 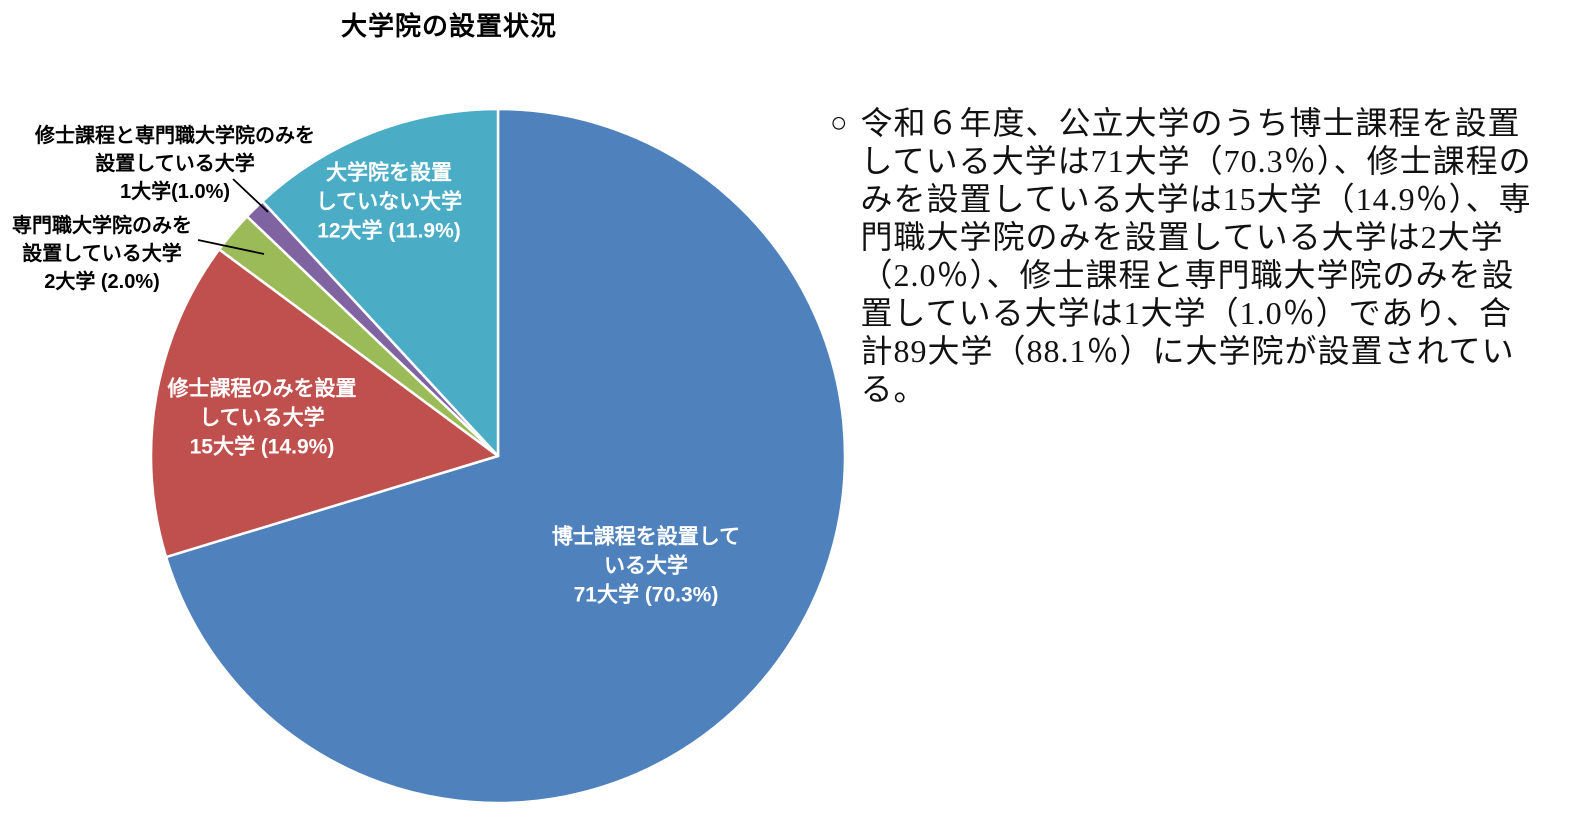 What do you see at coordinates (646, 595) in the screenshot?
I see `slice-label-line: 71大学 (70.3%)` at bounding box center [646, 595].